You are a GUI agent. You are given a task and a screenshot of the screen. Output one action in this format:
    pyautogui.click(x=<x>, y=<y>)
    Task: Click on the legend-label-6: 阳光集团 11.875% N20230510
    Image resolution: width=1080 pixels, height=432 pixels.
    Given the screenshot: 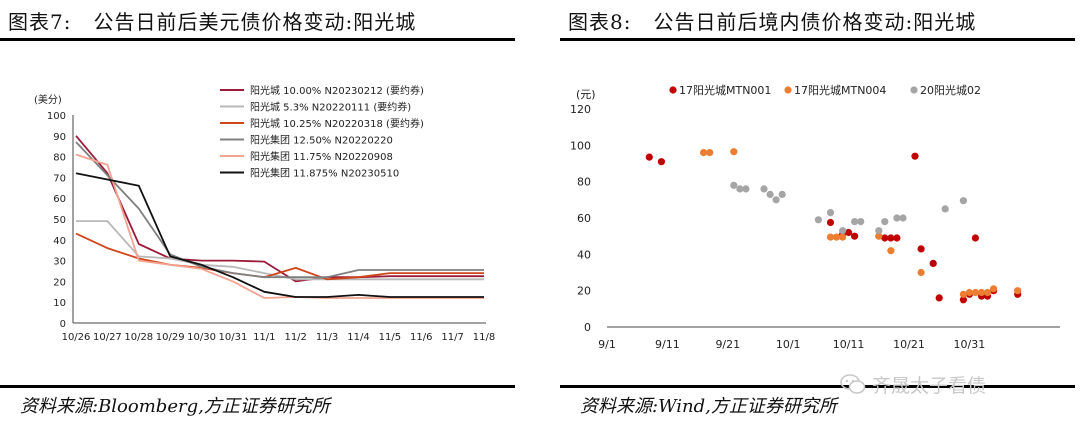 What is the action you would take?
    pyautogui.click(x=324, y=173)
    